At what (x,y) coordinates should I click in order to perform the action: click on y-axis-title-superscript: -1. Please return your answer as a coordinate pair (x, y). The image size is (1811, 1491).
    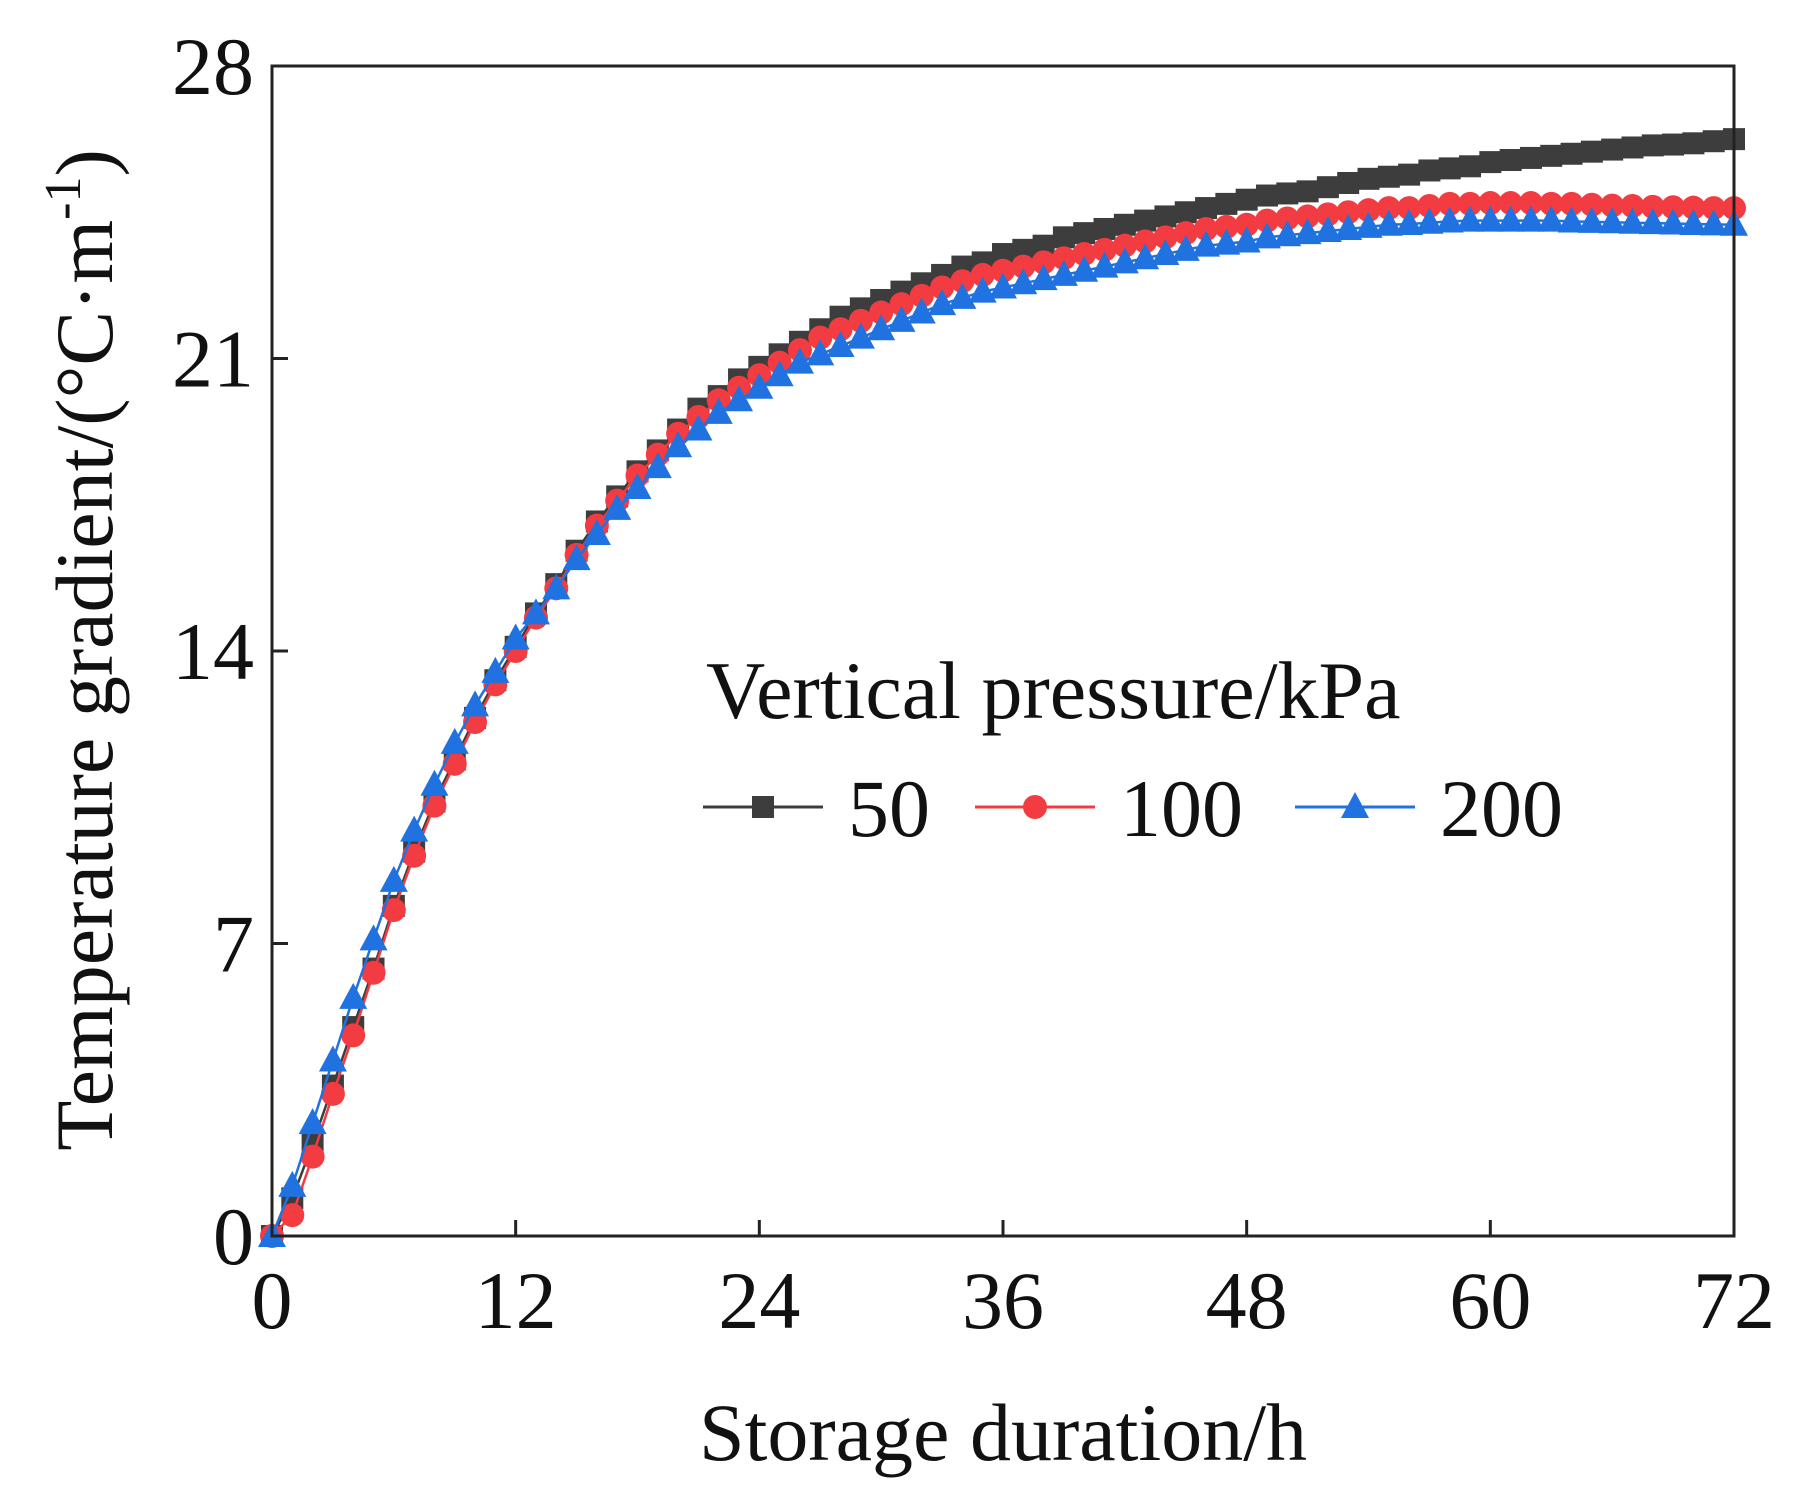
    Looking at the image, I should click on (63, 198).